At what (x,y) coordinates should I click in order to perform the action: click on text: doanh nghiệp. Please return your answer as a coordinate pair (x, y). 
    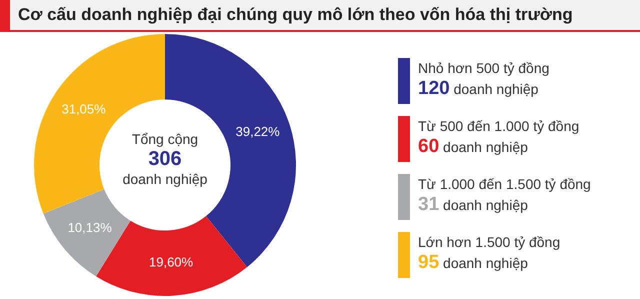
    Looking at the image, I should click on (165, 179).